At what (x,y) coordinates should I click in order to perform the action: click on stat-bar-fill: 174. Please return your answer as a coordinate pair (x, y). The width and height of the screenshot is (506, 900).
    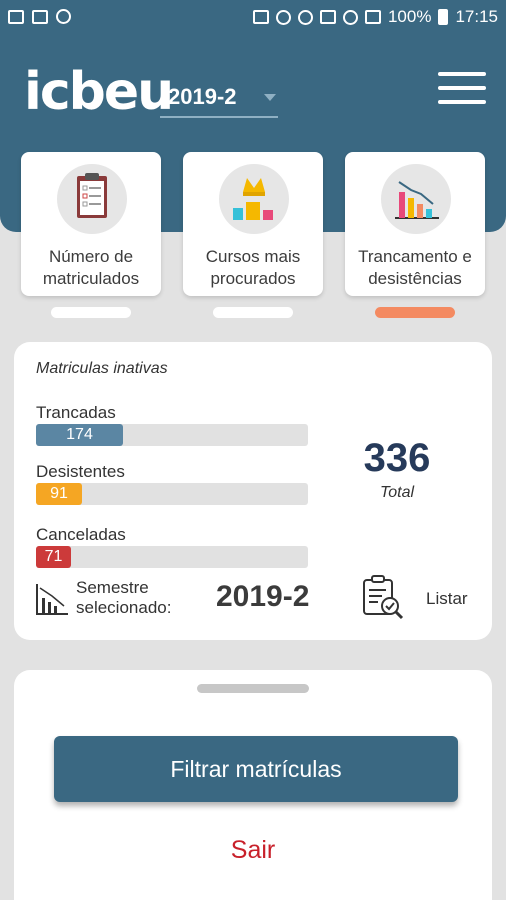
    Looking at the image, I should click on (79, 435).